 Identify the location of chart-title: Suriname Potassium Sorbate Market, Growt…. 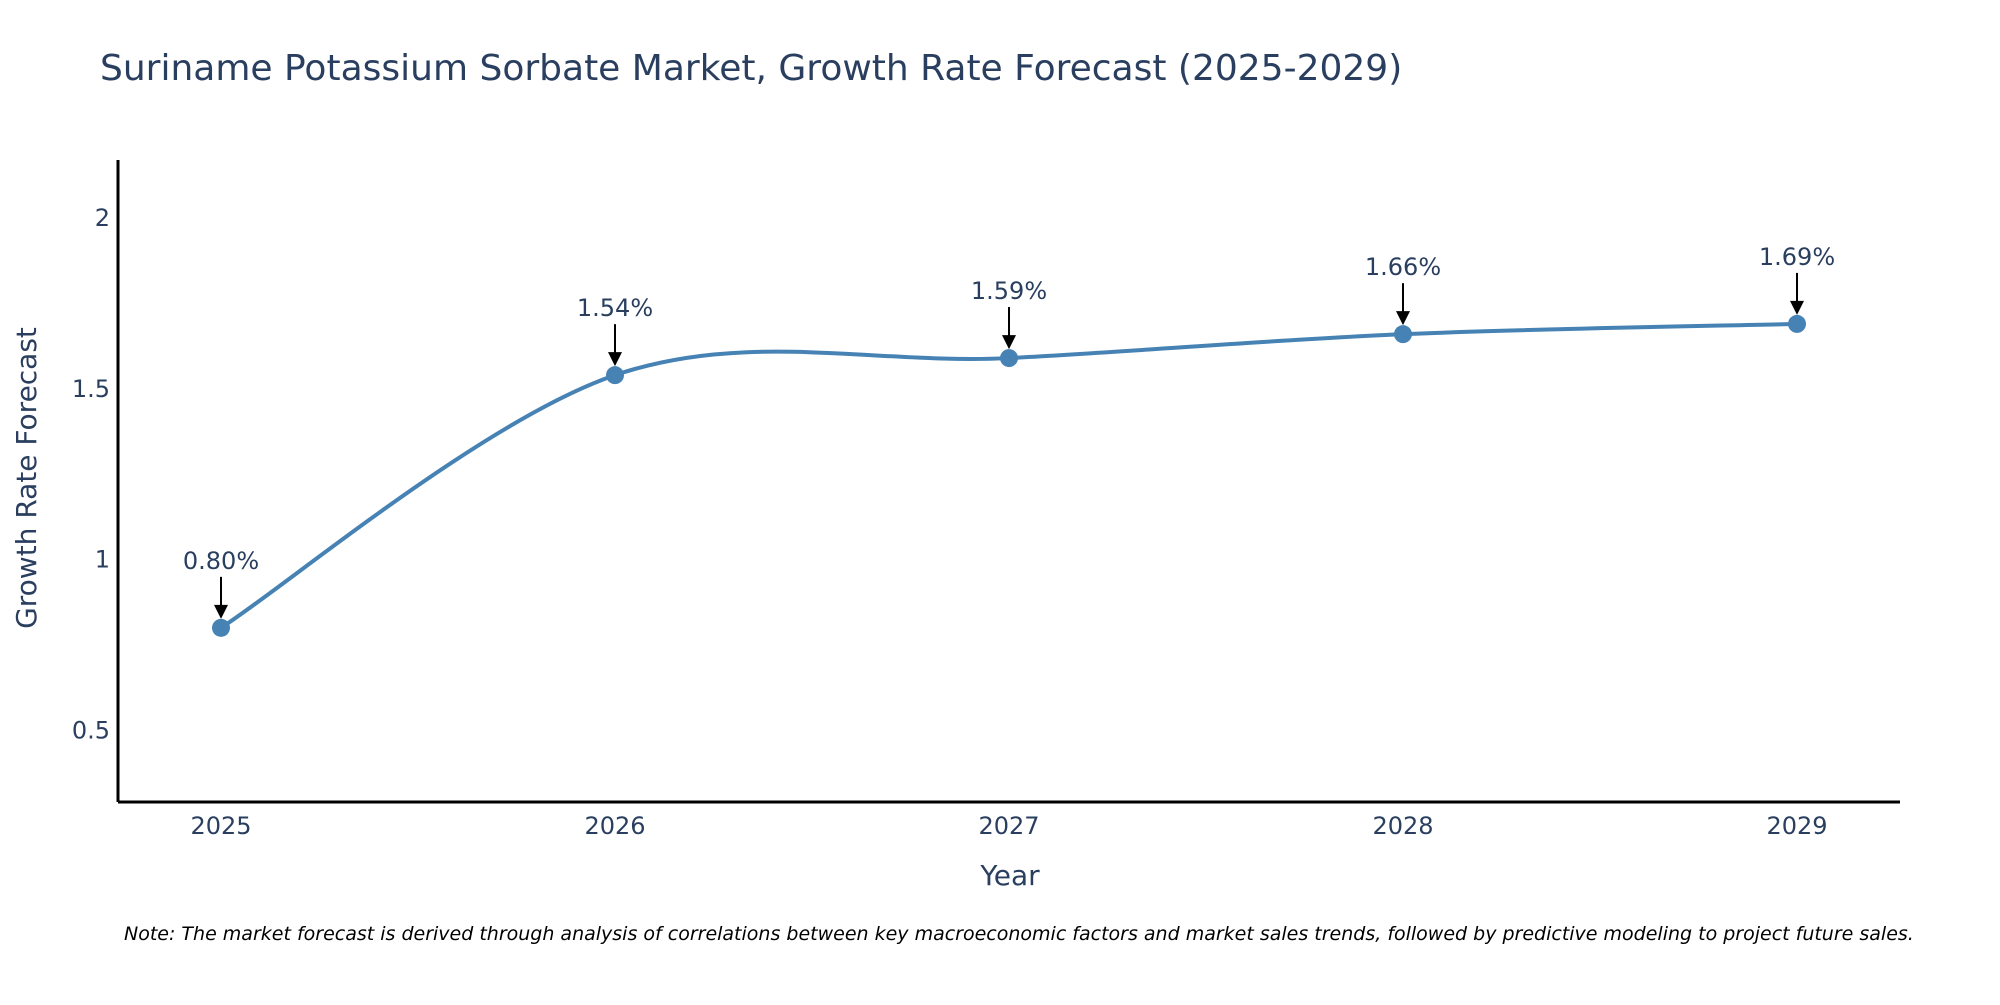
(751, 68).